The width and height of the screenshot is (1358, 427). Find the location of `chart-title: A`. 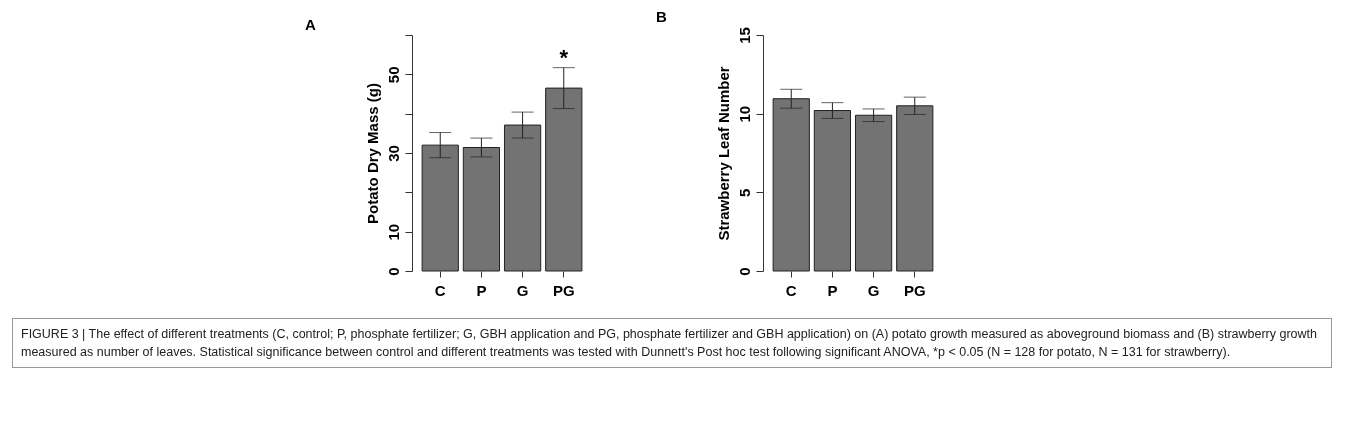

chart-title: A is located at coordinates (310, 24).